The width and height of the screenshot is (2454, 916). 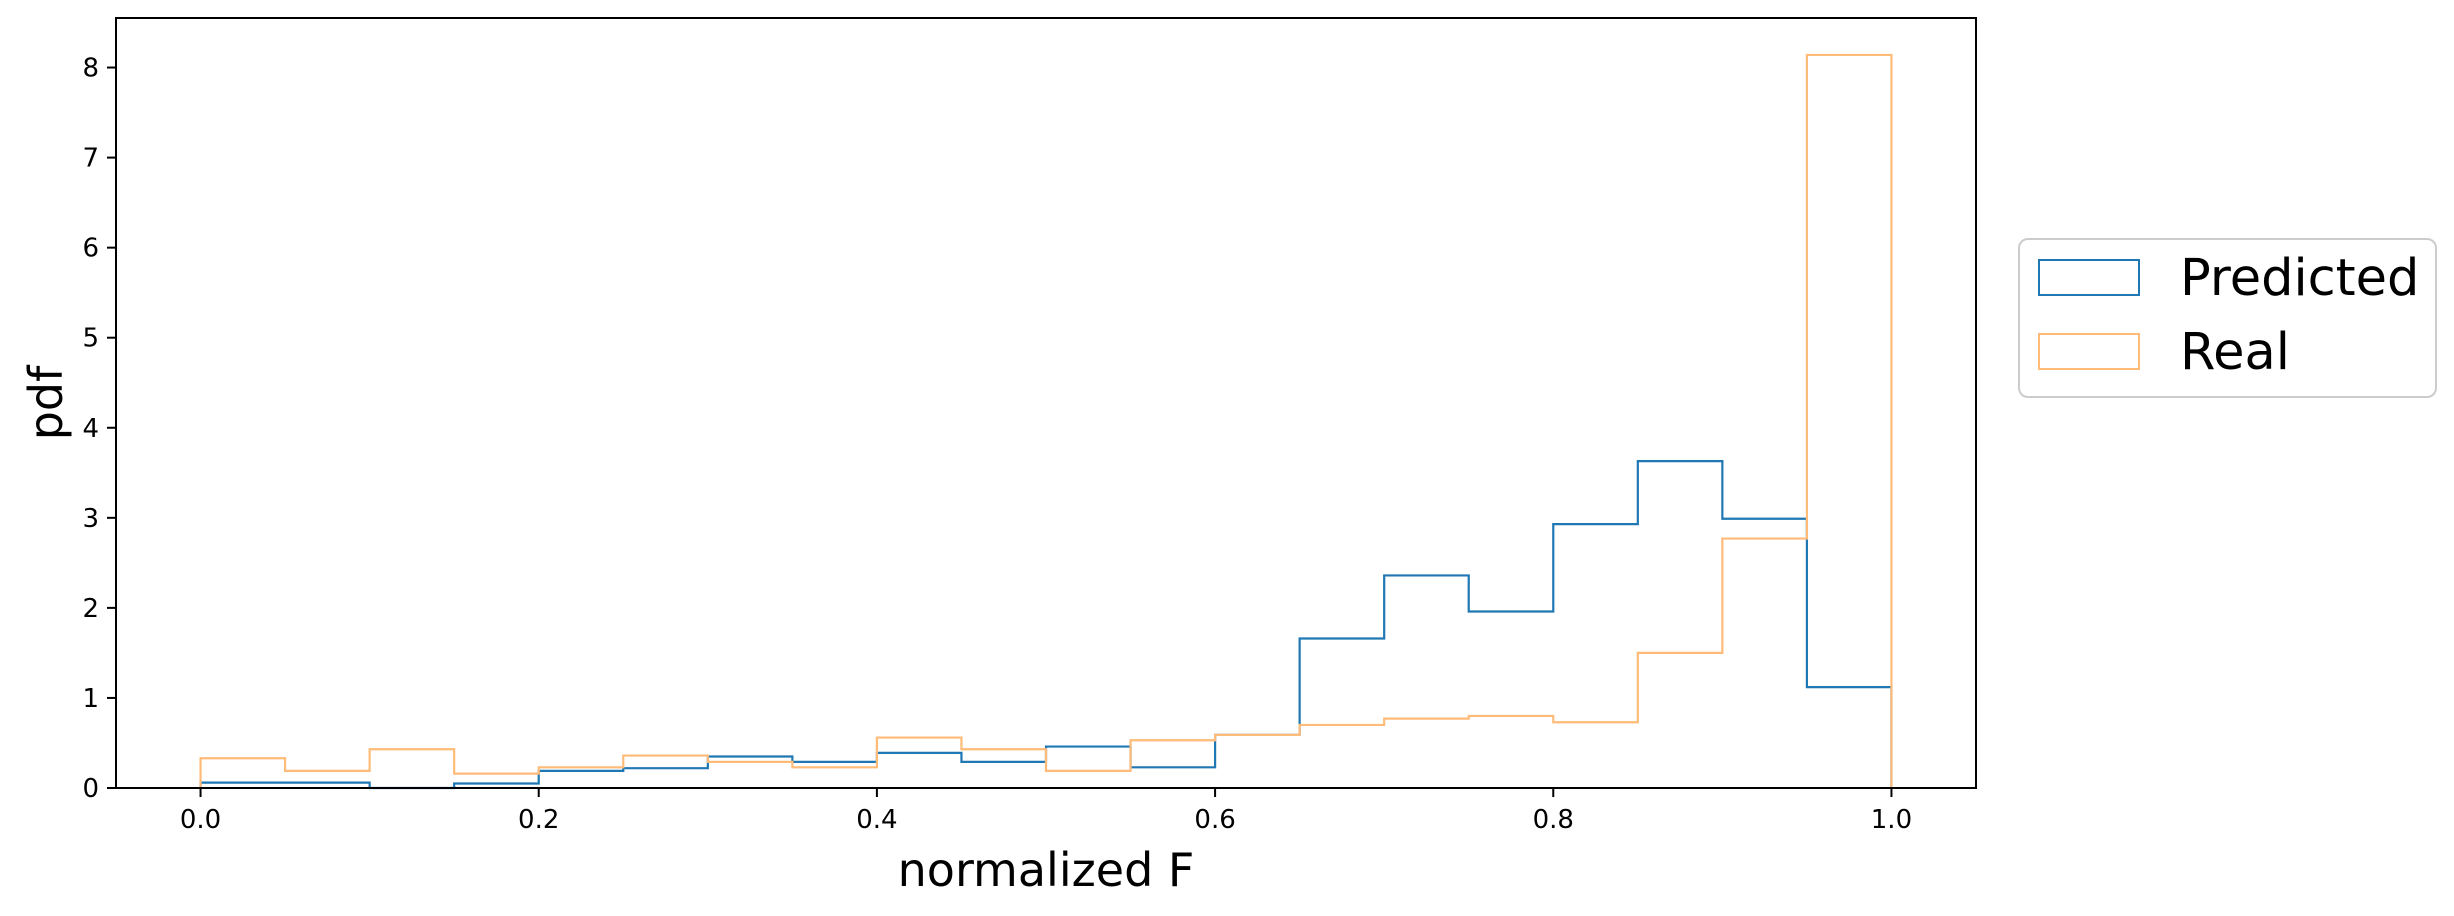 I want to click on y-axis-ticks: 0 1 2 3 4 5 6 7 8, so click(x=99, y=429).